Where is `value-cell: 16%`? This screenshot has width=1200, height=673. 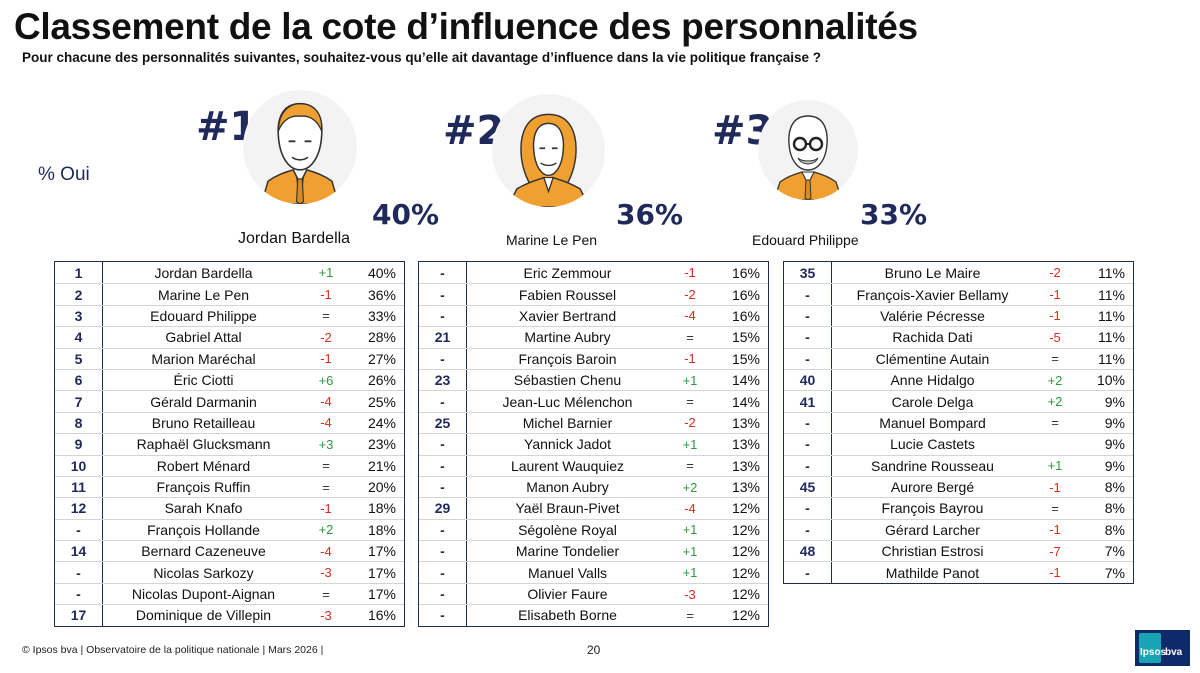
value-cell: 16% is located at coordinates (745, 272).